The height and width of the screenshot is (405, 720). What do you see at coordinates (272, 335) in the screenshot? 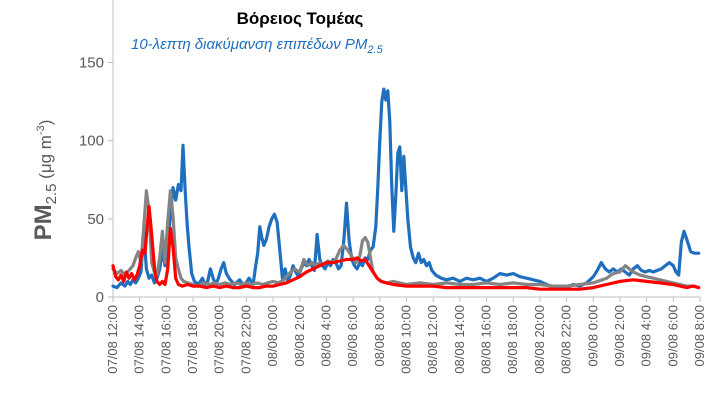
I see `x-tick-label: 08/08 0:00` at bounding box center [272, 335].